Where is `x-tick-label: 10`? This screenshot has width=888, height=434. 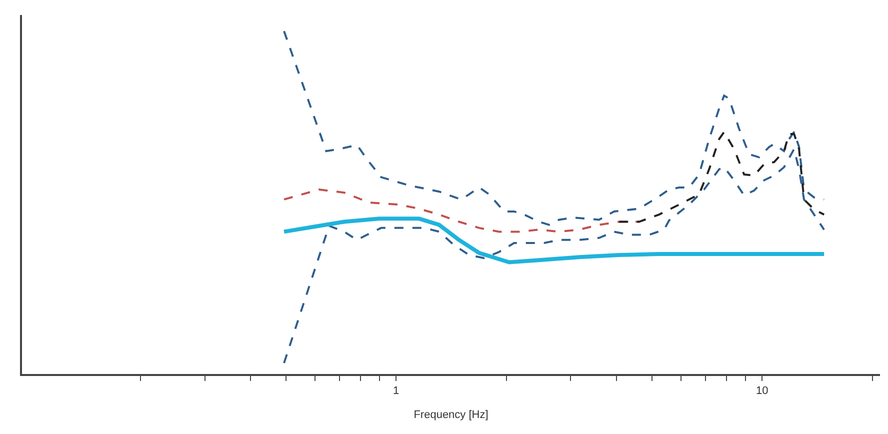
x-tick-label: 10 is located at coordinates (762, 391).